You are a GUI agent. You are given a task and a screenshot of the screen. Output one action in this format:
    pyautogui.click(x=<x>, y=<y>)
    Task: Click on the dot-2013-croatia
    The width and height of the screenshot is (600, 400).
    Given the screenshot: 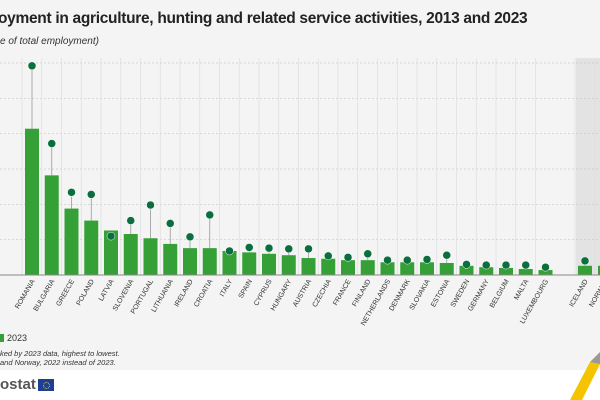 What is the action you would take?
    pyautogui.click(x=209, y=215)
    